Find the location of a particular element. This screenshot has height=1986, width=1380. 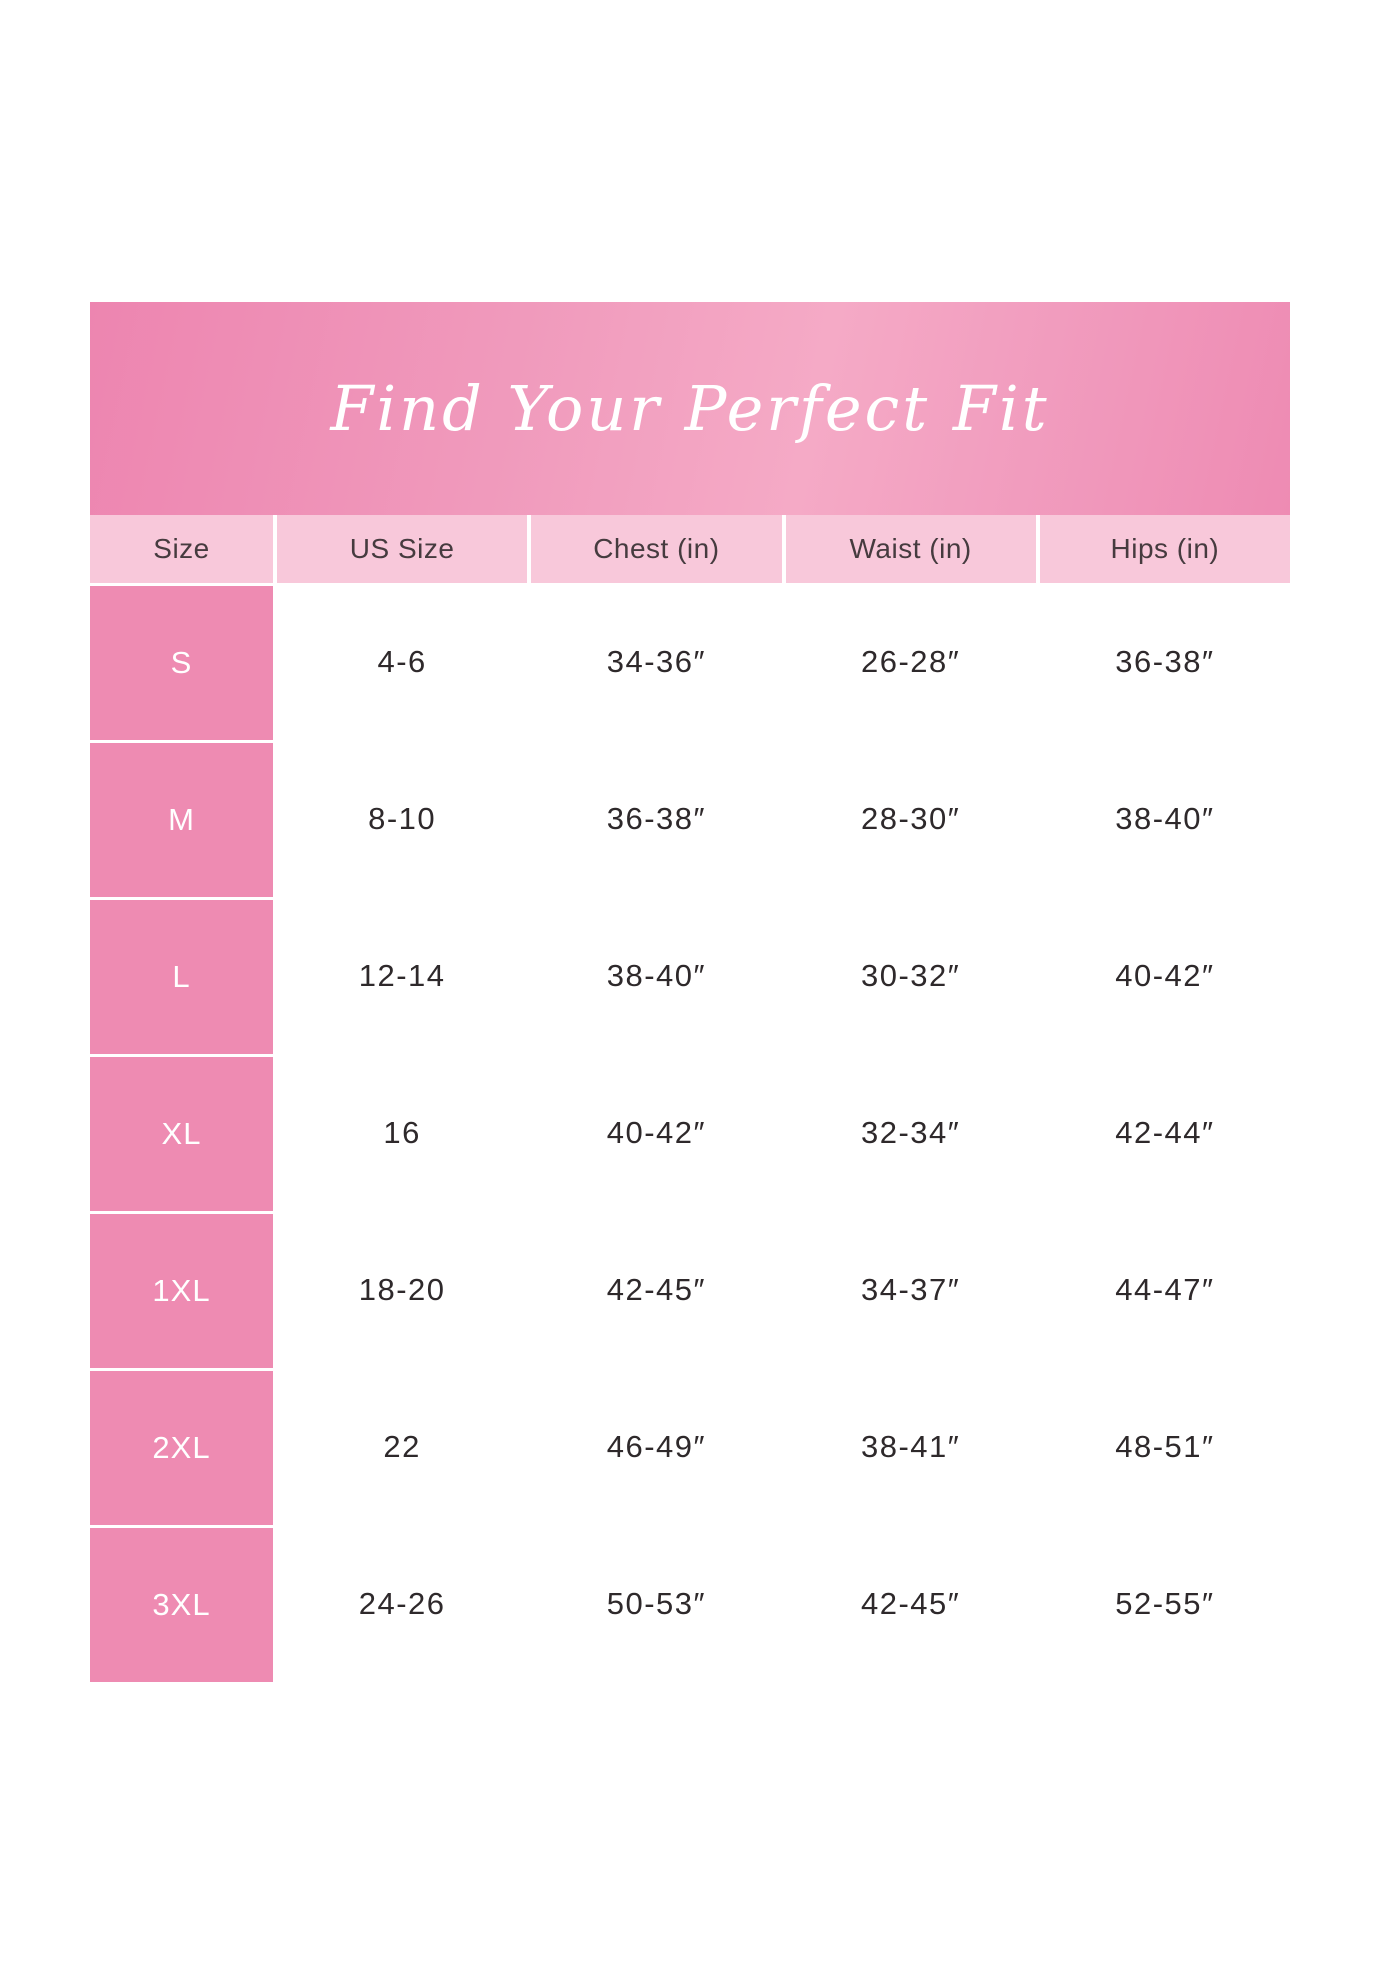

chest-cell: 40-42″ is located at coordinates (656, 1132).